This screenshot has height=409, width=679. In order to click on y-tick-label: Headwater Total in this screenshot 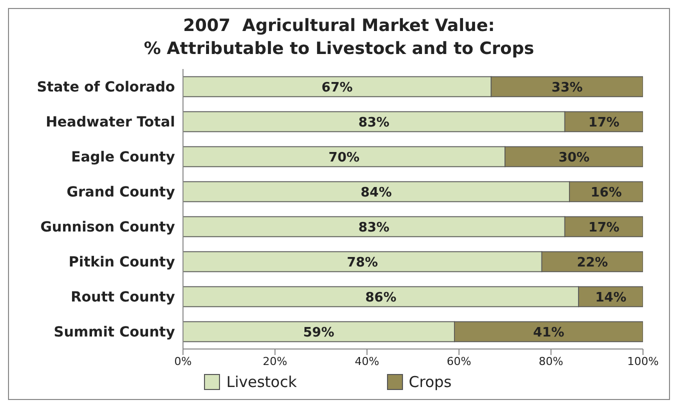, I will do `click(110, 122)`.